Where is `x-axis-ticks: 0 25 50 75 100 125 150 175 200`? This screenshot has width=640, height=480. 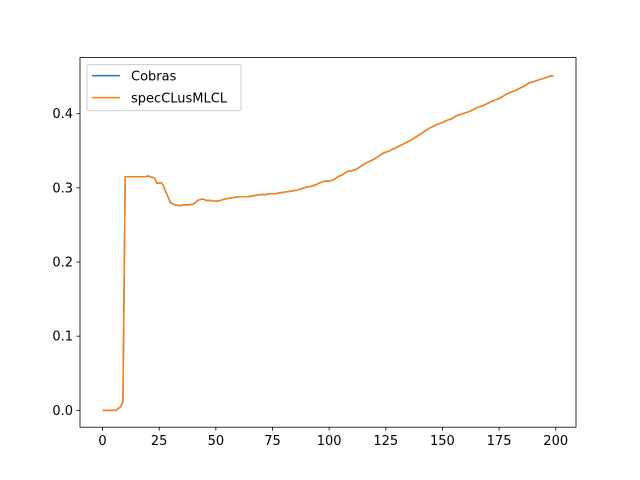
x-axis-ticks: 0 25 50 75 100 125 150 175 200 is located at coordinates (333, 438).